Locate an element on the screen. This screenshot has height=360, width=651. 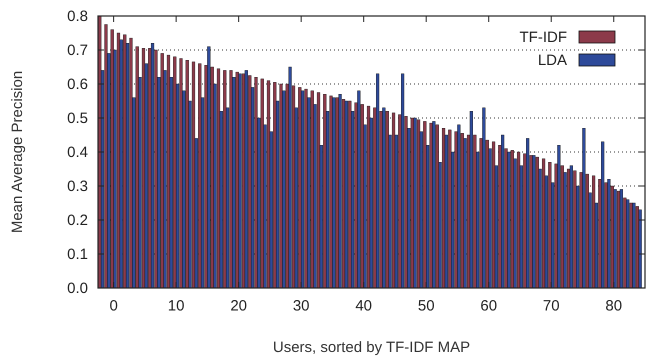
x-tick-label: 80 is located at coordinates (613, 306).